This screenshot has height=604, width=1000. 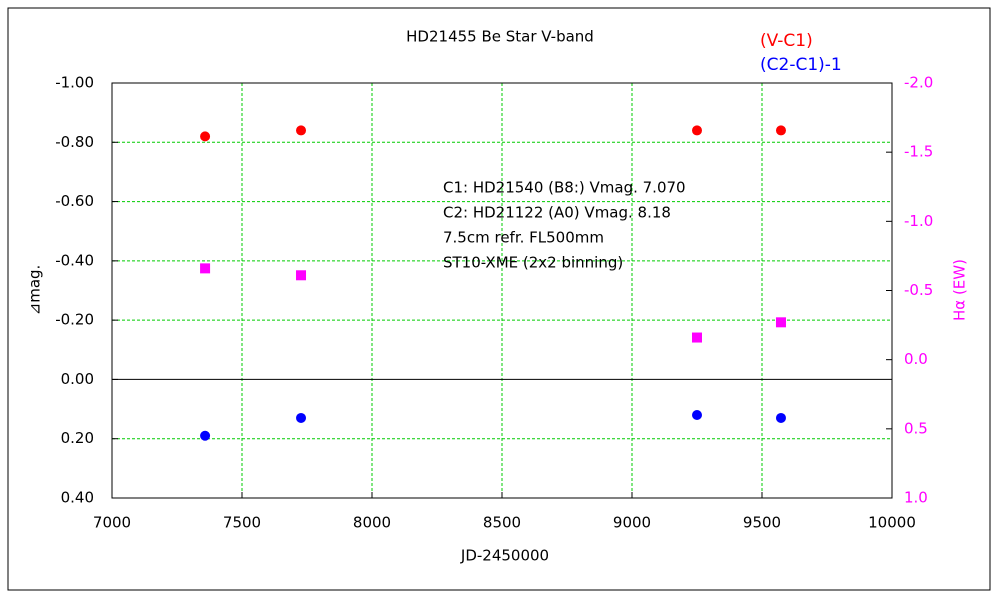 I want to click on y2-tick-label: 0.5, so click(x=916, y=428).